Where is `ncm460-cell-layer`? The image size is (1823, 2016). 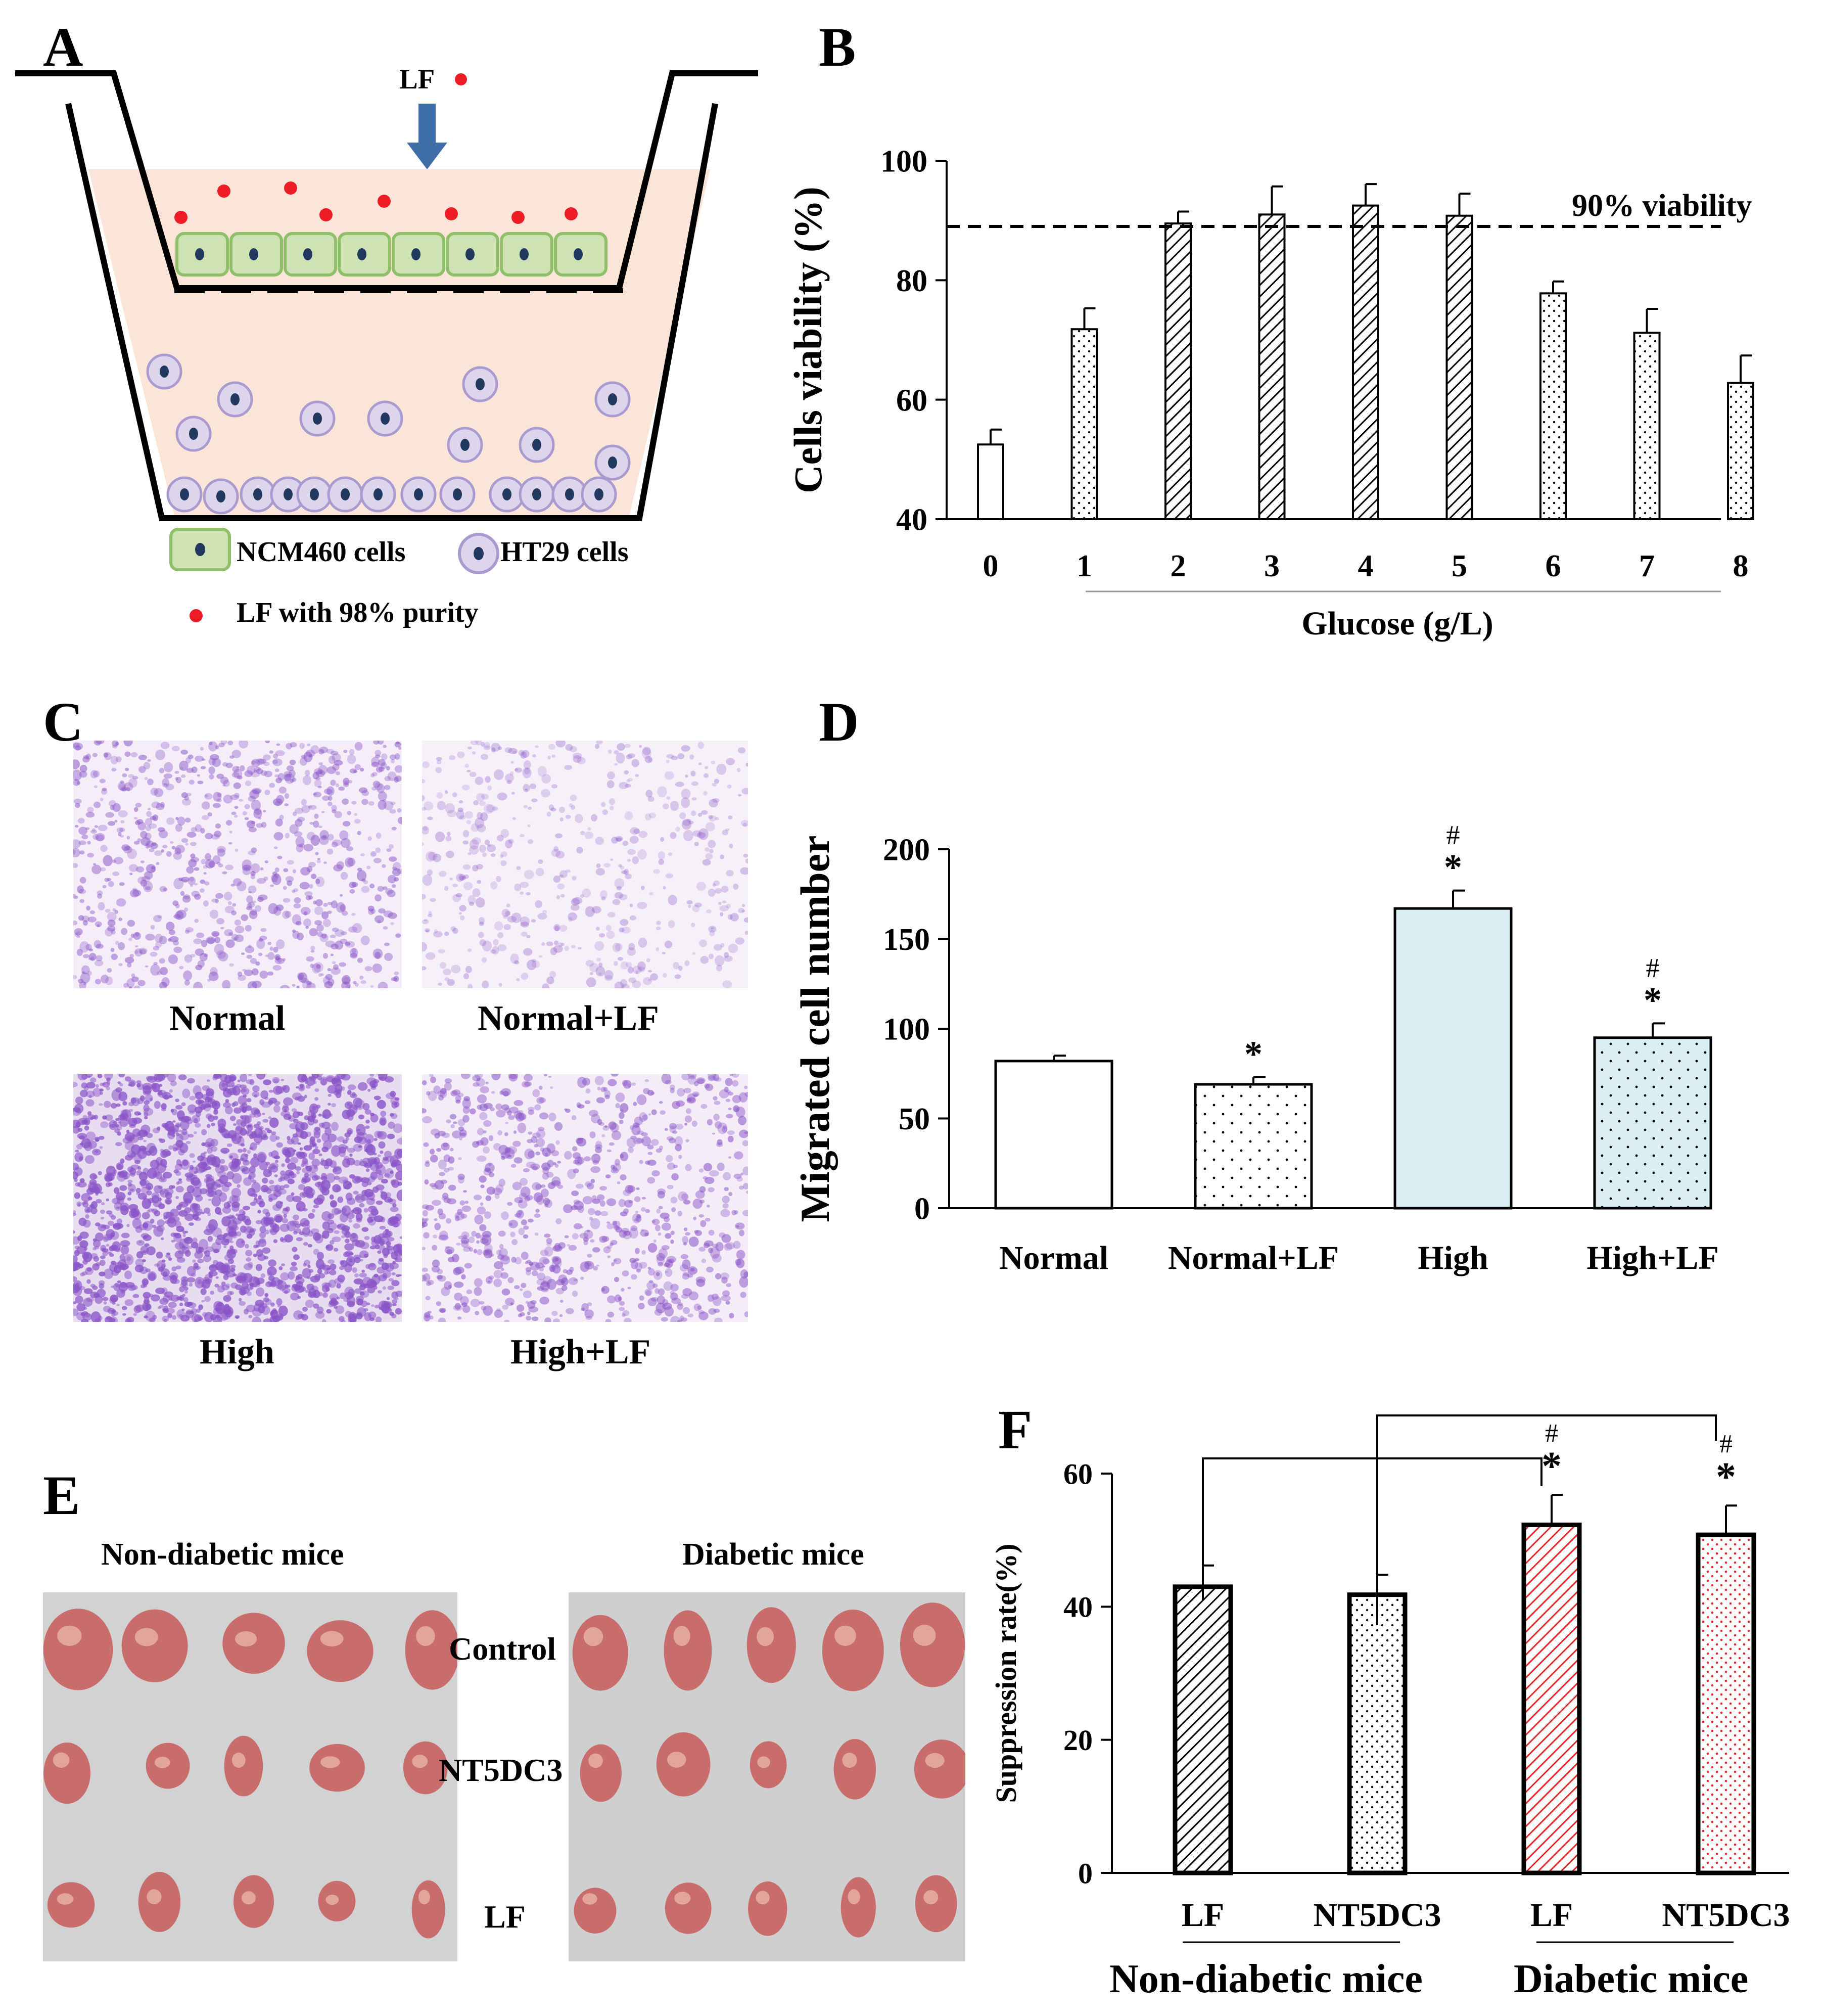
ncm460-cell-layer is located at coordinates (391, 255).